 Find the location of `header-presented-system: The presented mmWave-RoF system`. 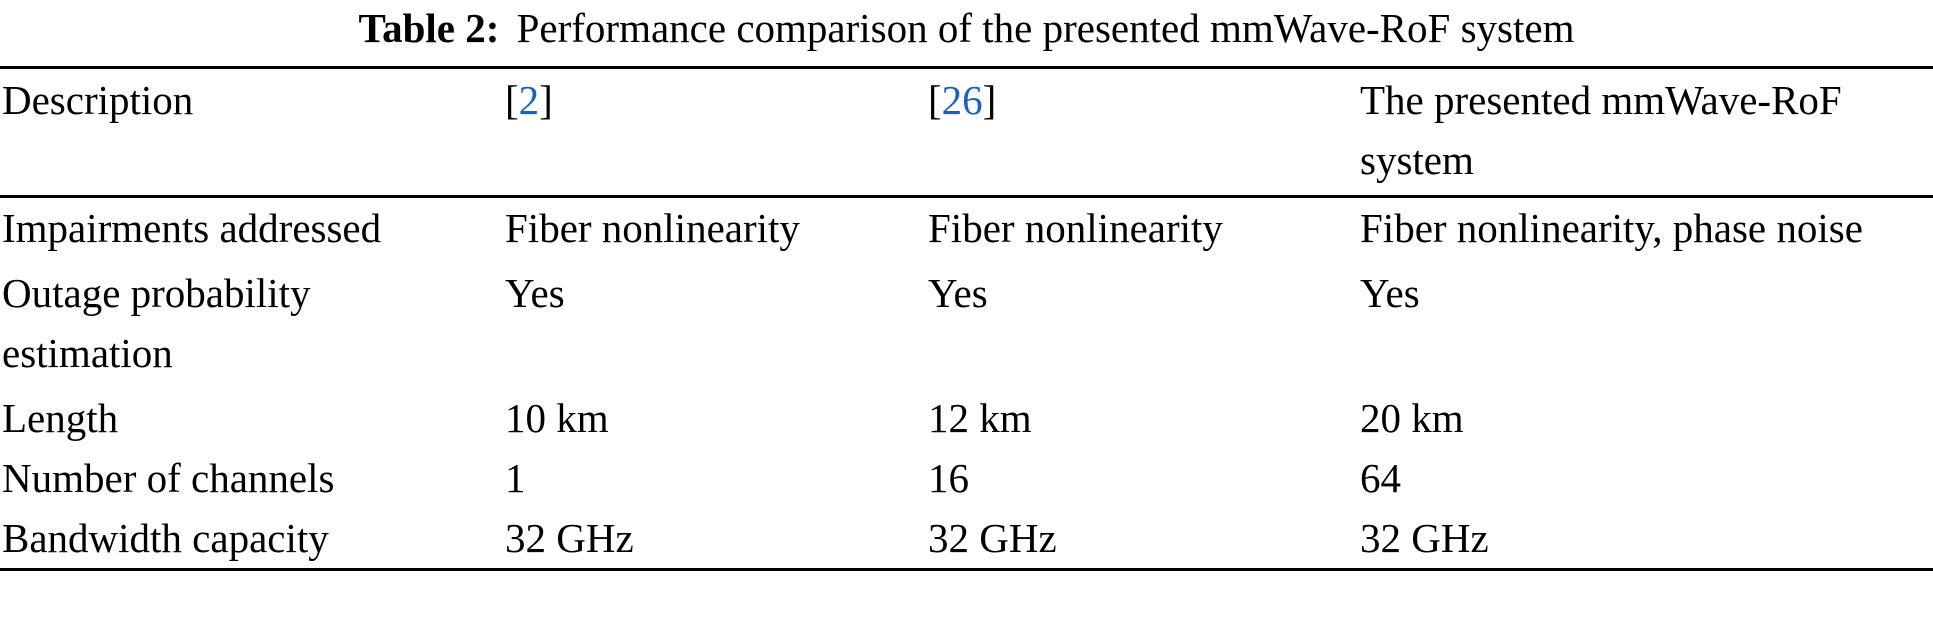

header-presented-system: The presented mmWave-RoF system is located at coordinates (1601, 130).